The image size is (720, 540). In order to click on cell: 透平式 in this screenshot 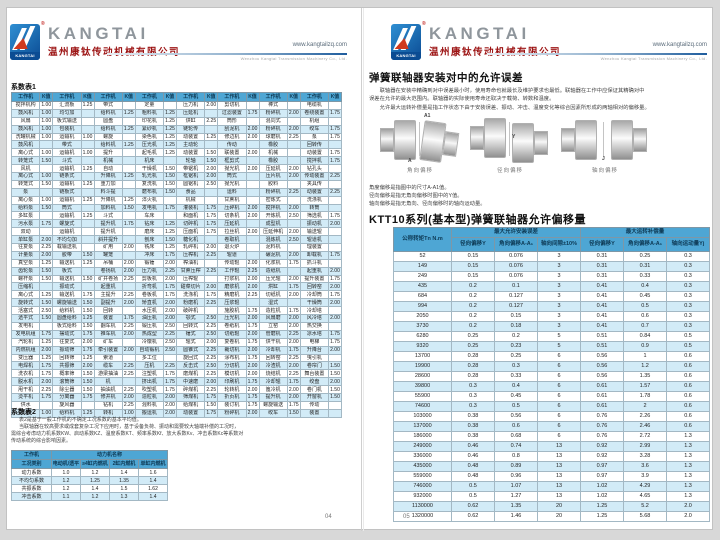, I will do `click(25, 318)`.